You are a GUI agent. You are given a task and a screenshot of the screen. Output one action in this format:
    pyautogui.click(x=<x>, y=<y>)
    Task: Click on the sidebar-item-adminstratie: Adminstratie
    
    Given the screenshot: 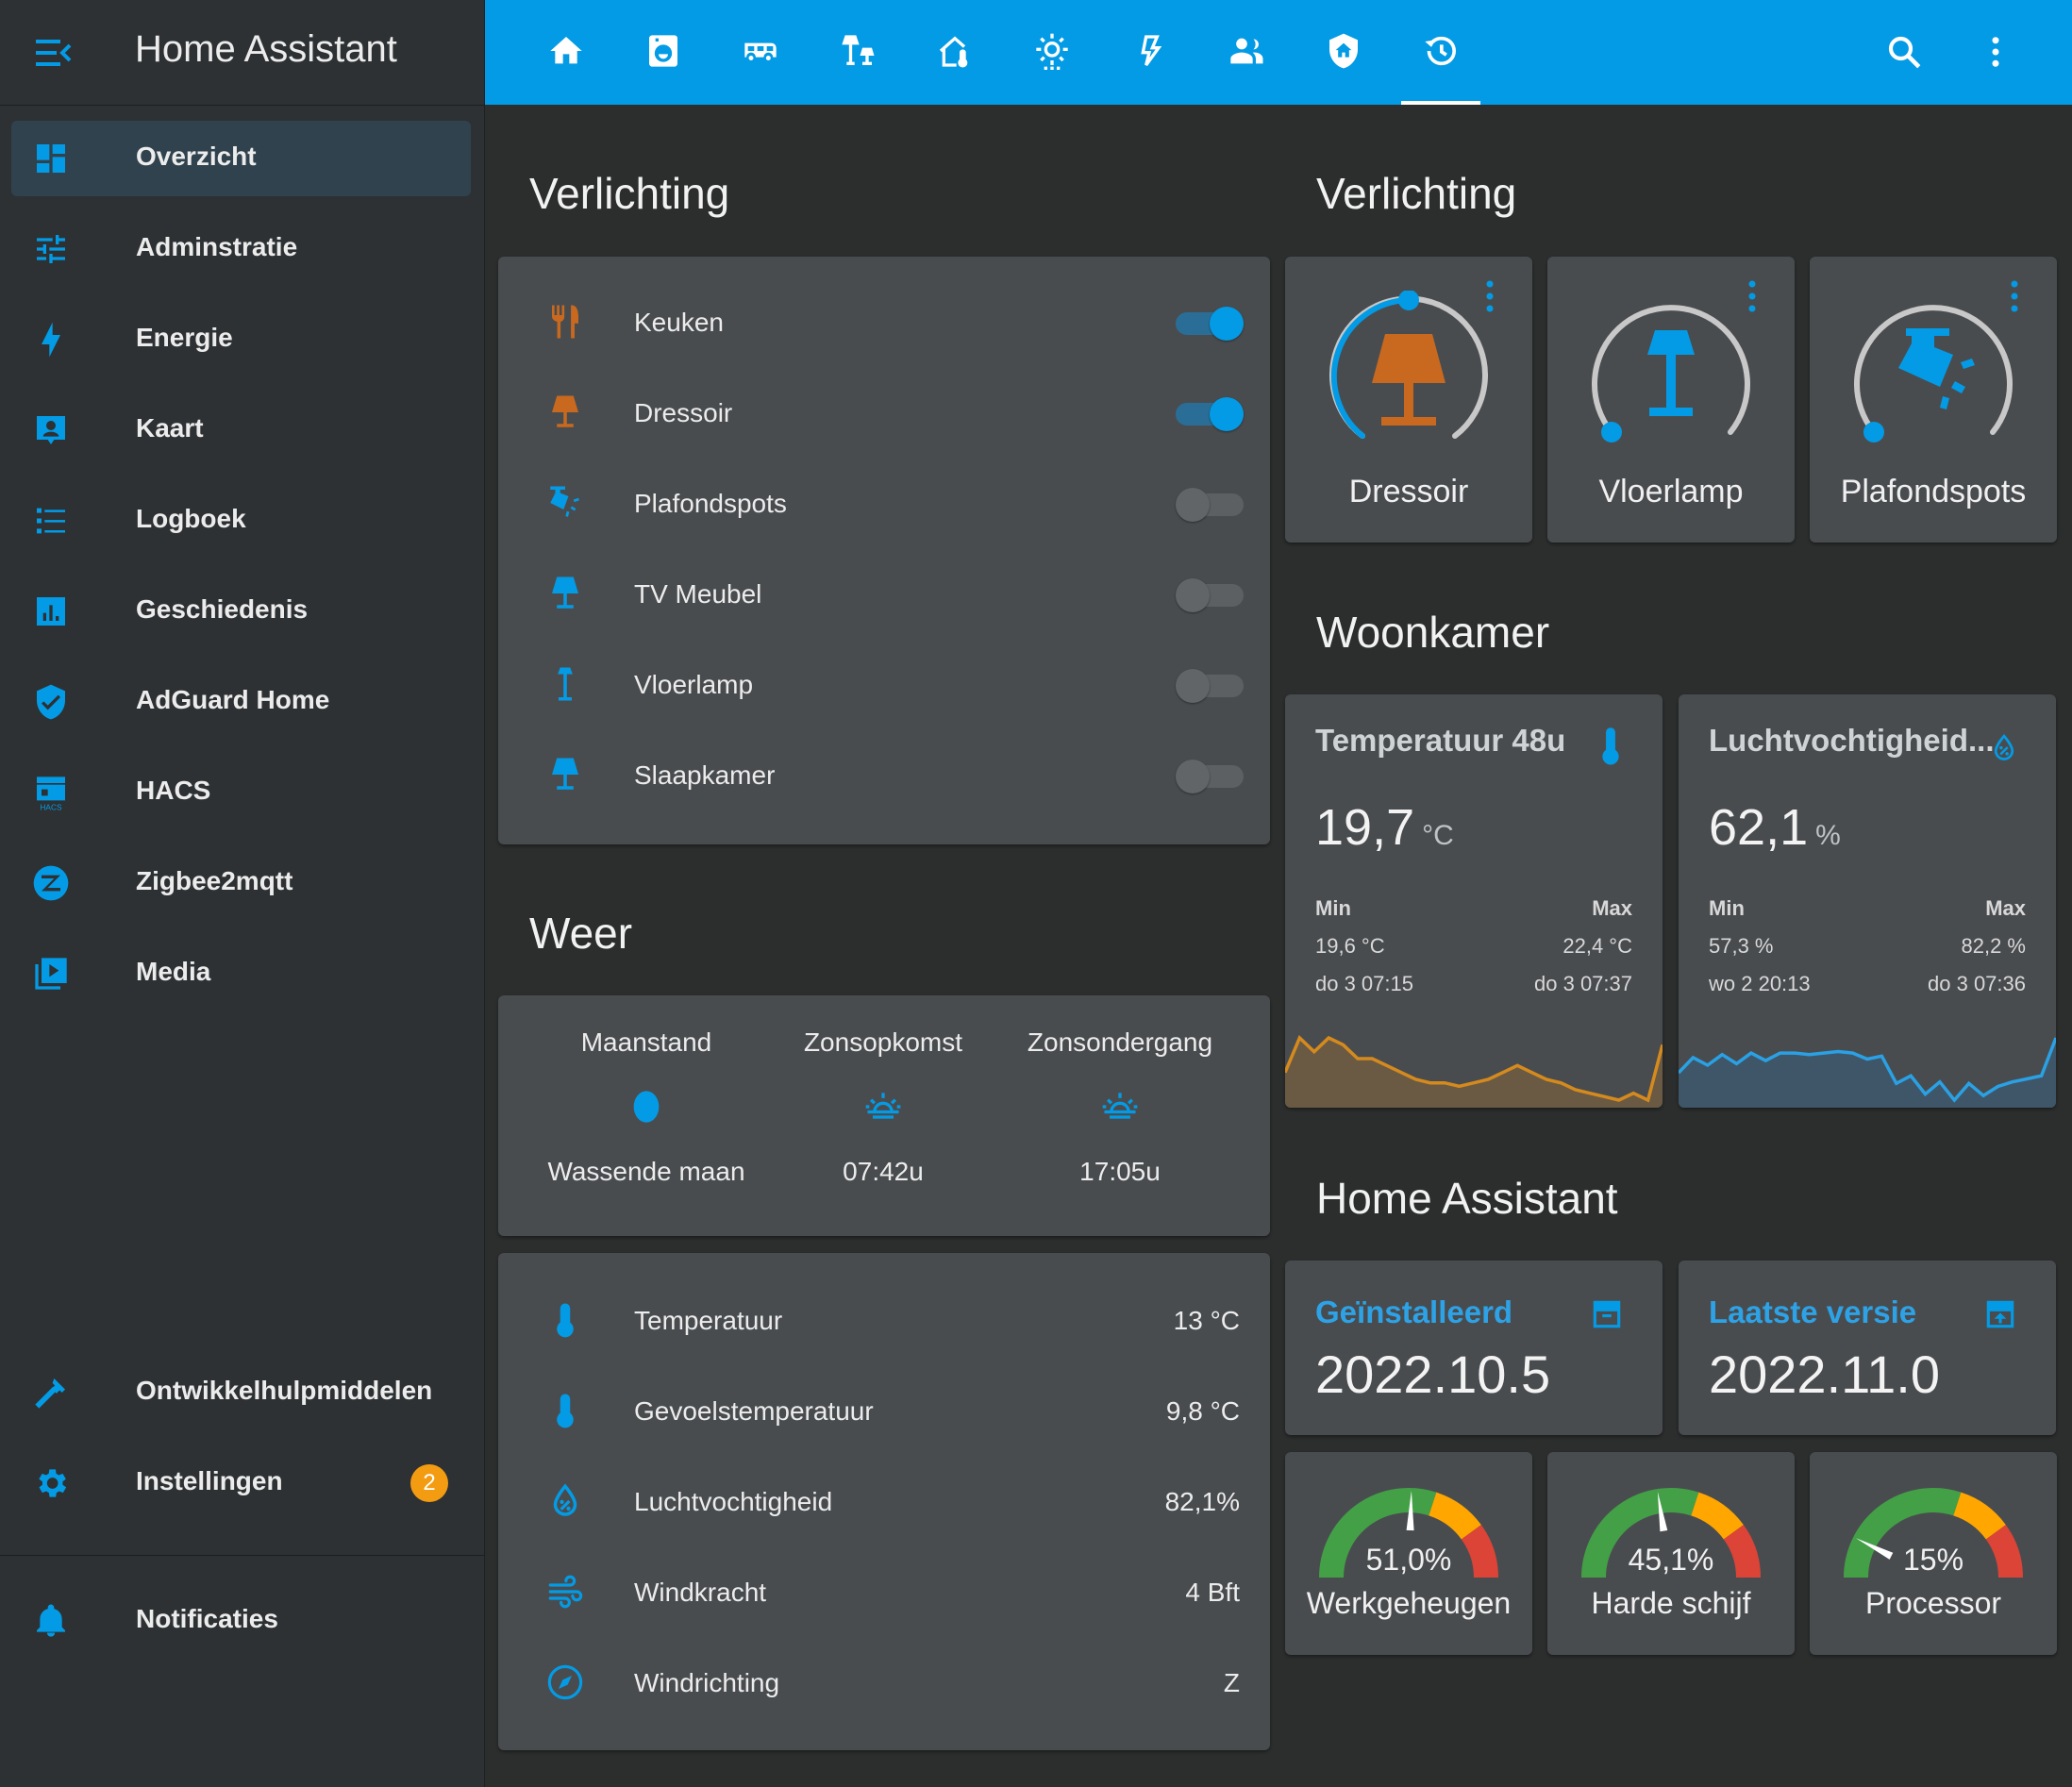 What is the action you would take?
    pyautogui.click(x=241, y=249)
    